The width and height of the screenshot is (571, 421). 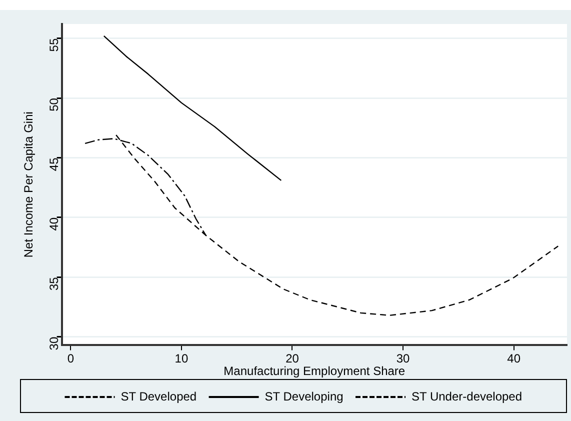 I want to click on legend-label: ST Developing, so click(x=304, y=396).